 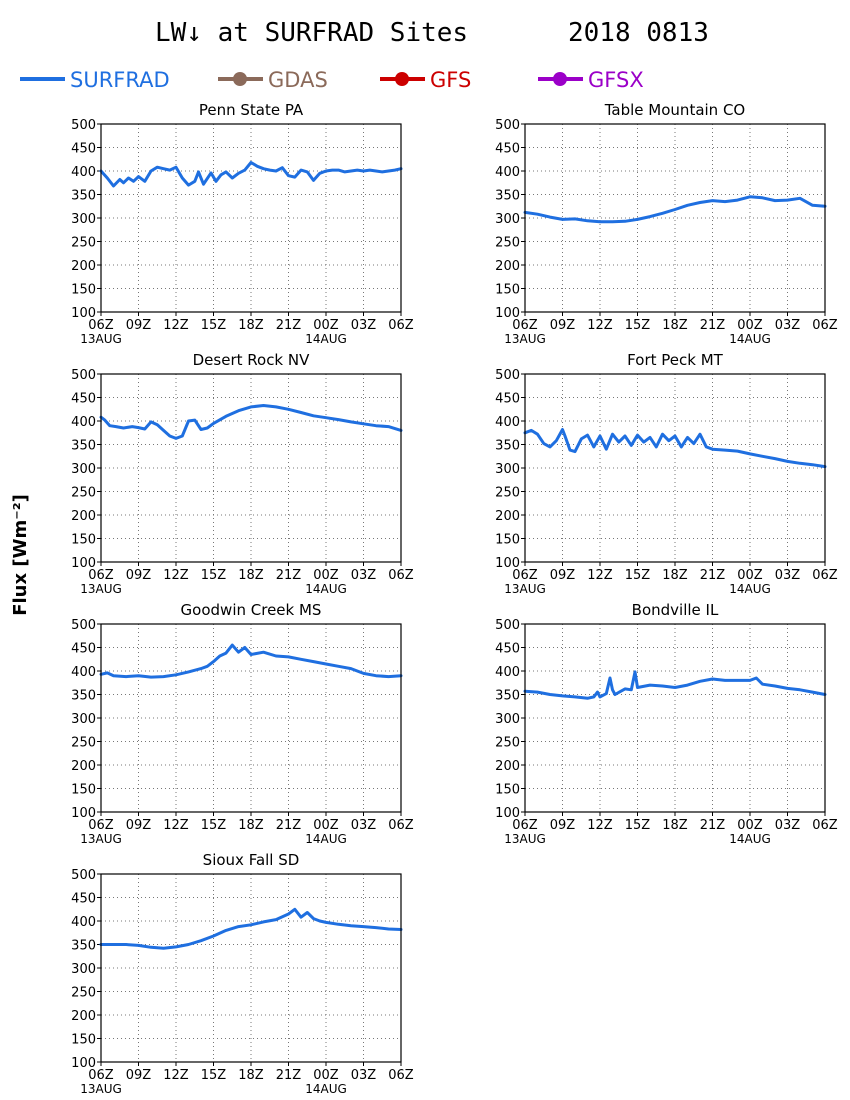 What do you see at coordinates (675, 360) in the screenshot?
I see `panel-title: Fort Peck MT` at bounding box center [675, 360].